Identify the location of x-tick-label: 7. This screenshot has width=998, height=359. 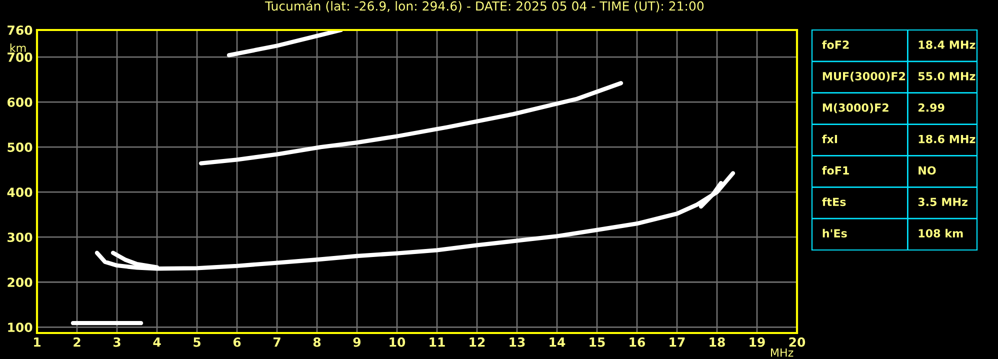
(276, 342).